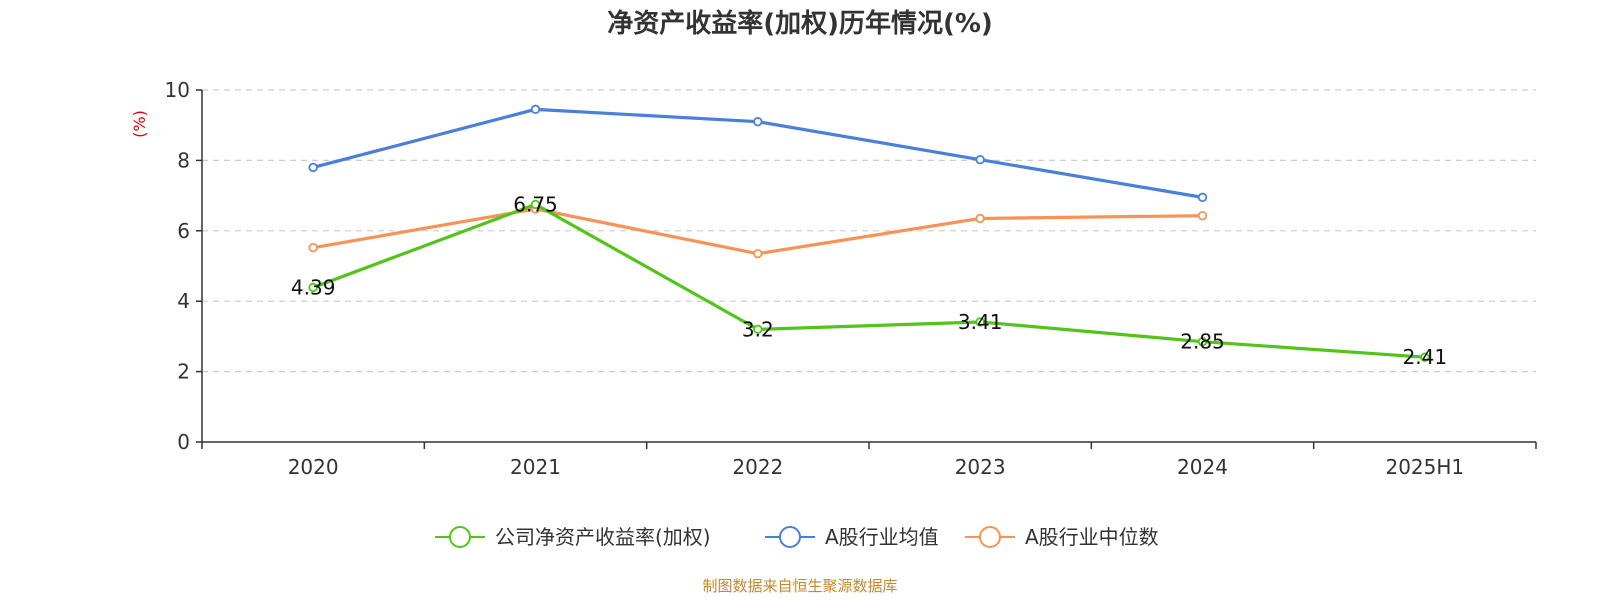 The image size is (1600, 600). Describe the element at coordinates (1424, 467) in the screenshot. I see `x-tick-label: 2025H1` at that location.